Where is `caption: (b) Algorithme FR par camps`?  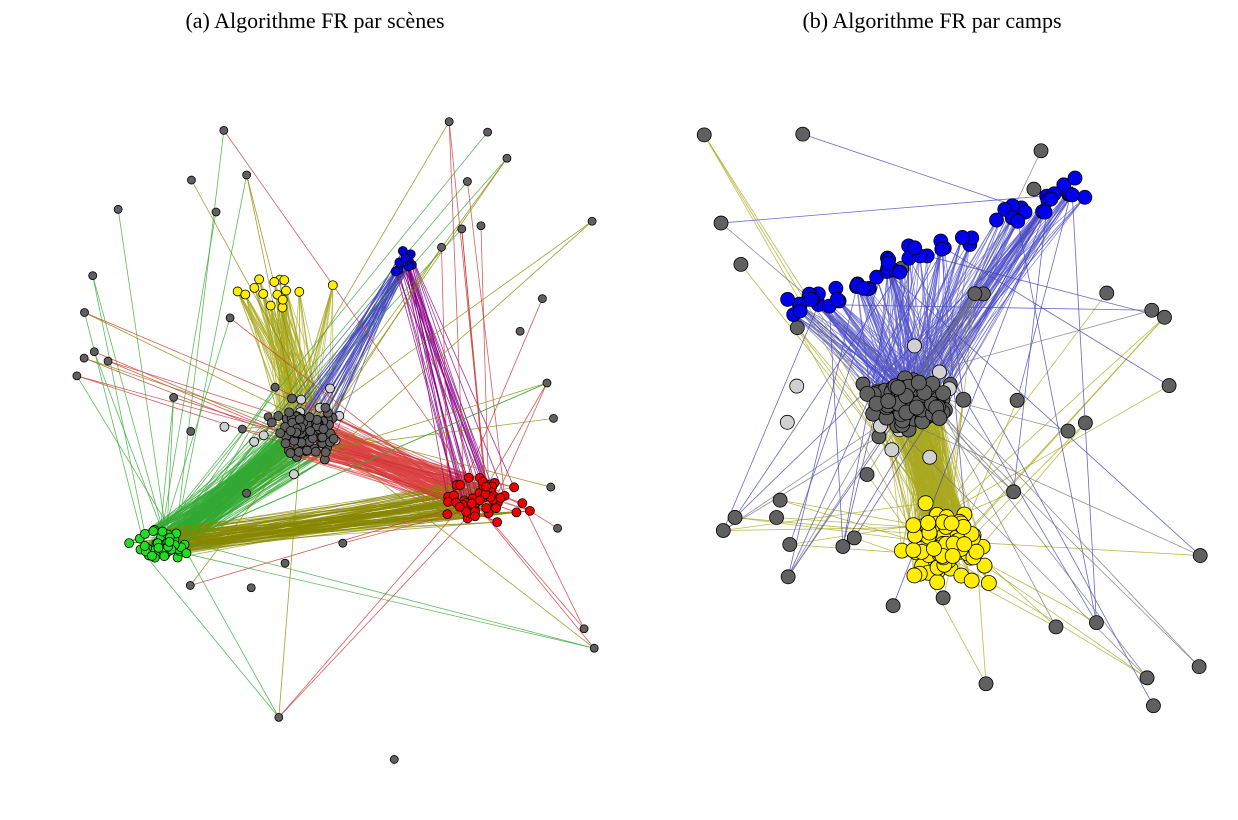
caption: (b) Algorithme FR par camps is located at coordinates (931, 20).